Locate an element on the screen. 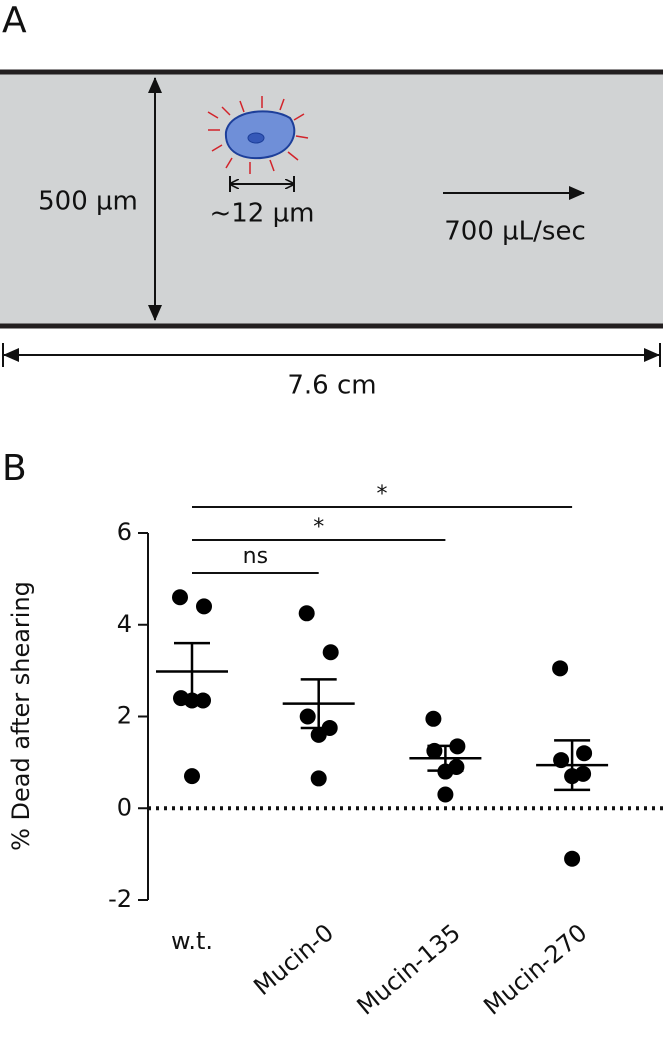 The image size is (663, 1050). x-tick-label: Mucin-135 is located at coordinates (409, 970).